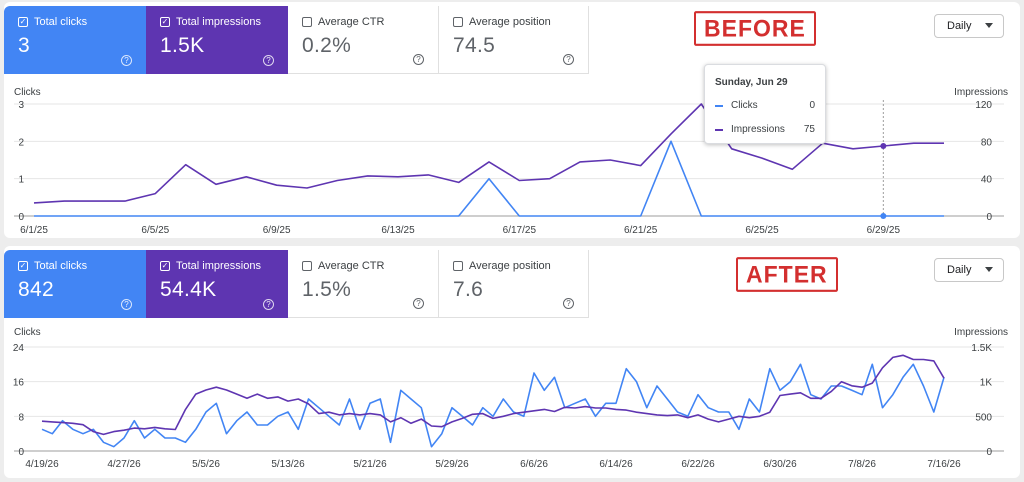 The height and width of the screenshot is (482, 1024). I want to click on x-tick-label: 5/29/26, so click(452, 464).